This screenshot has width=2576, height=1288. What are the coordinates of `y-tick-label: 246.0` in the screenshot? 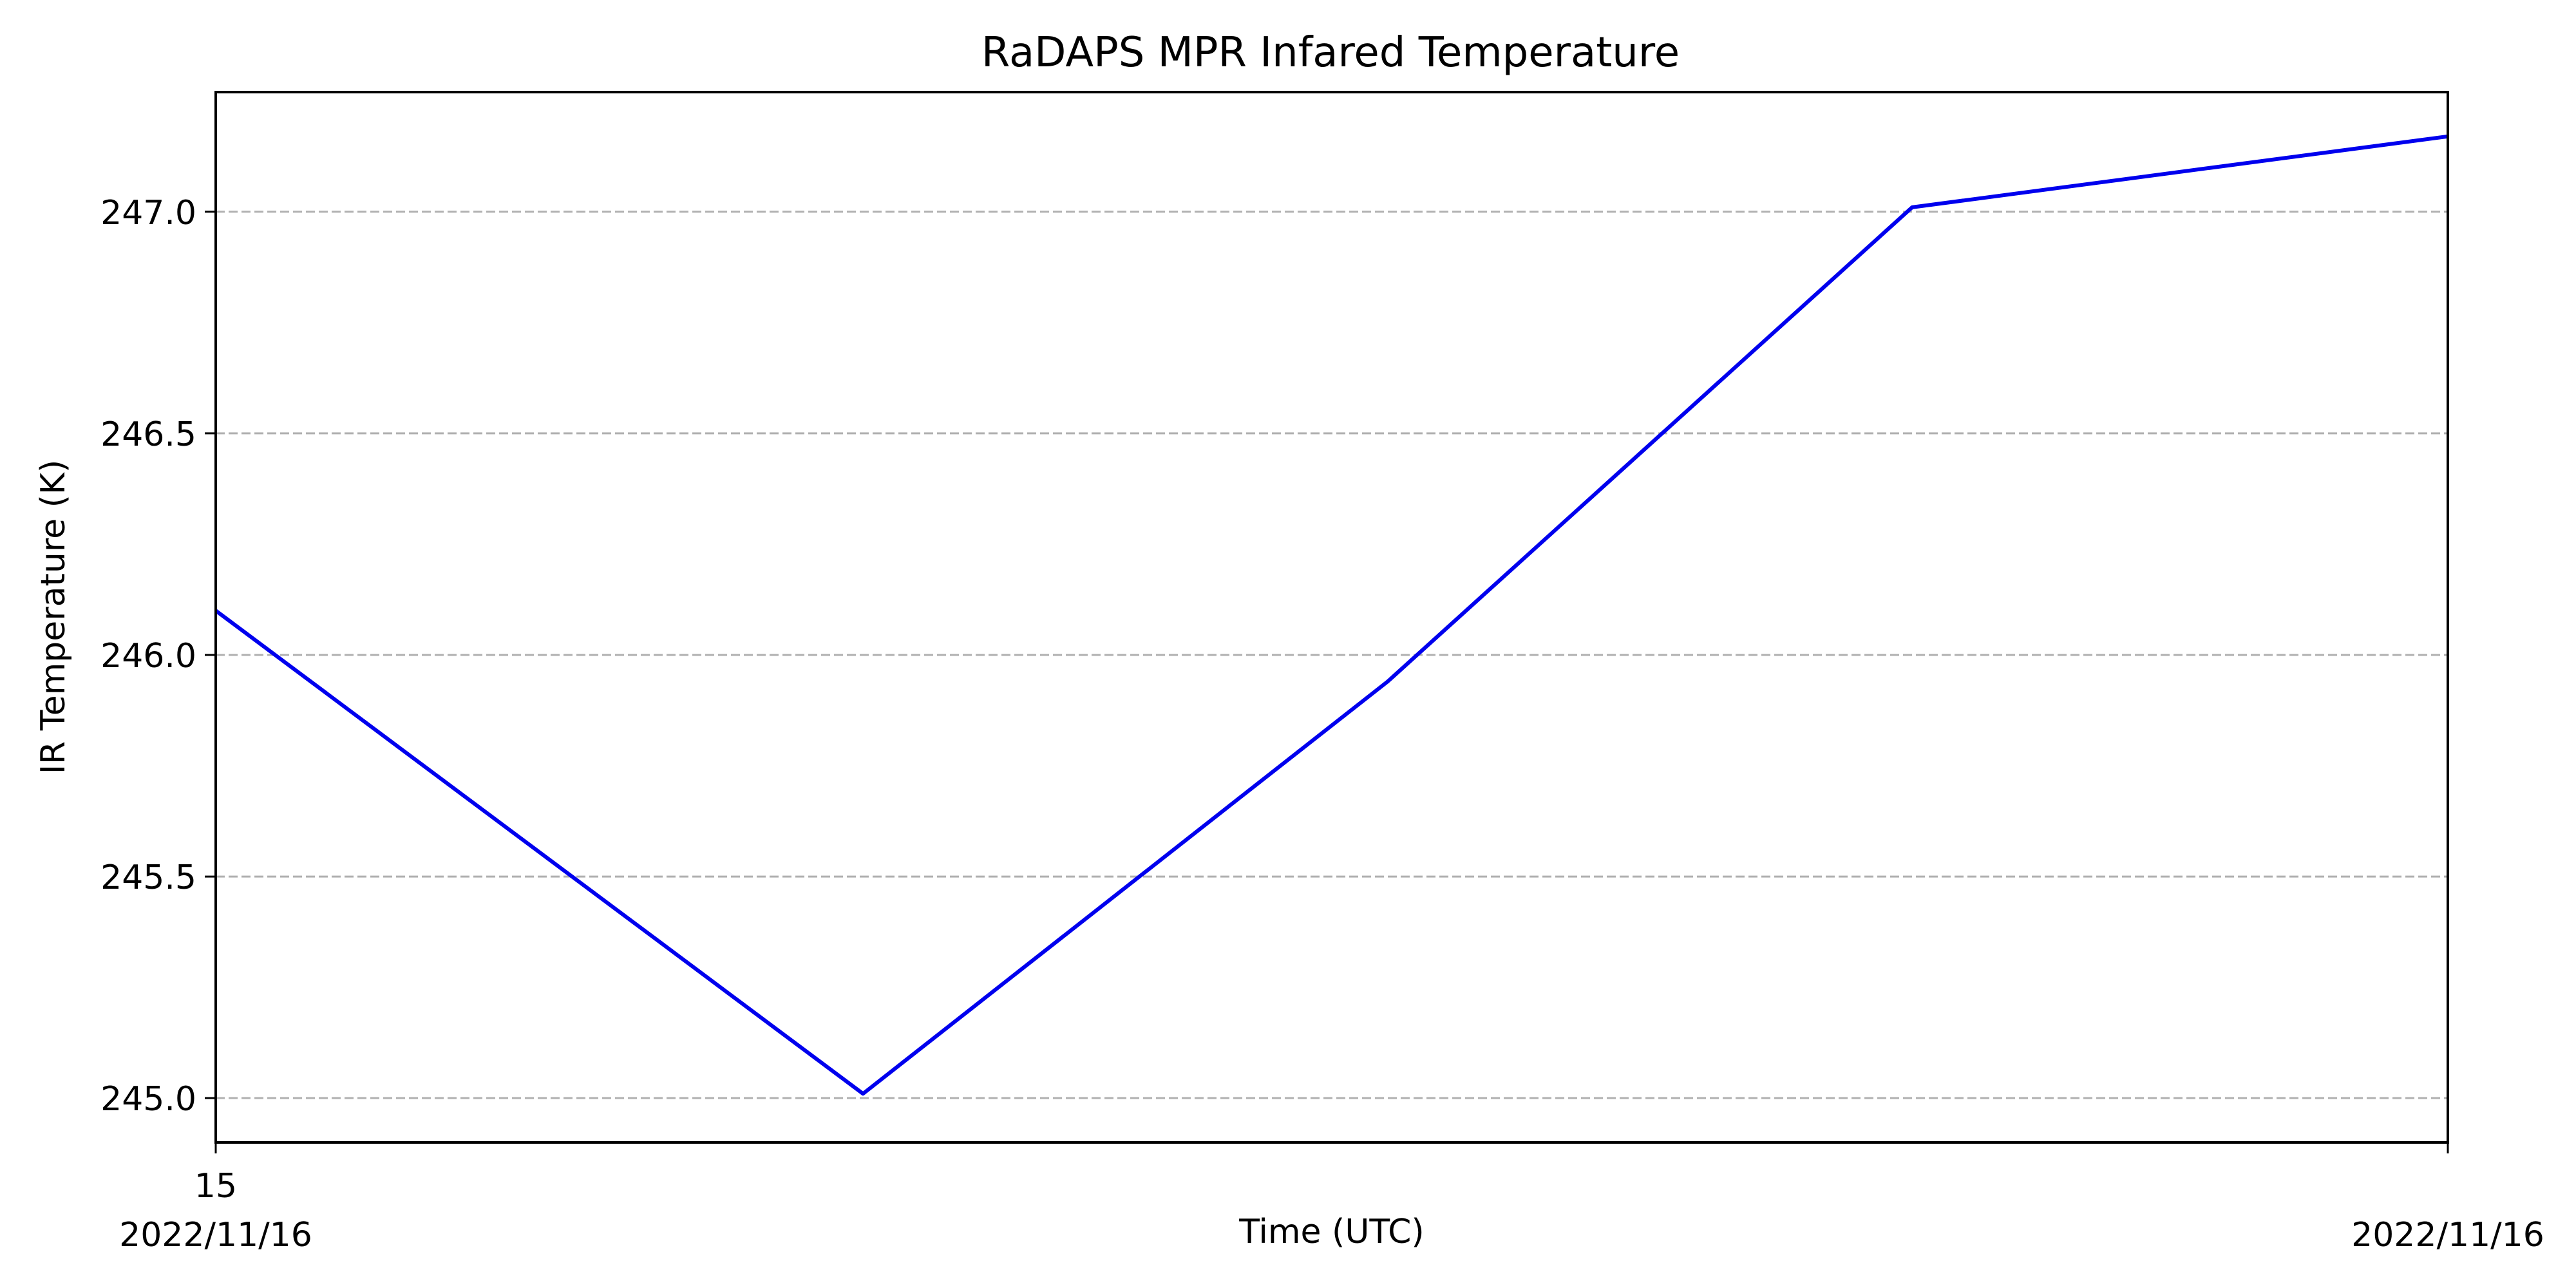 It's located at (148, 656).